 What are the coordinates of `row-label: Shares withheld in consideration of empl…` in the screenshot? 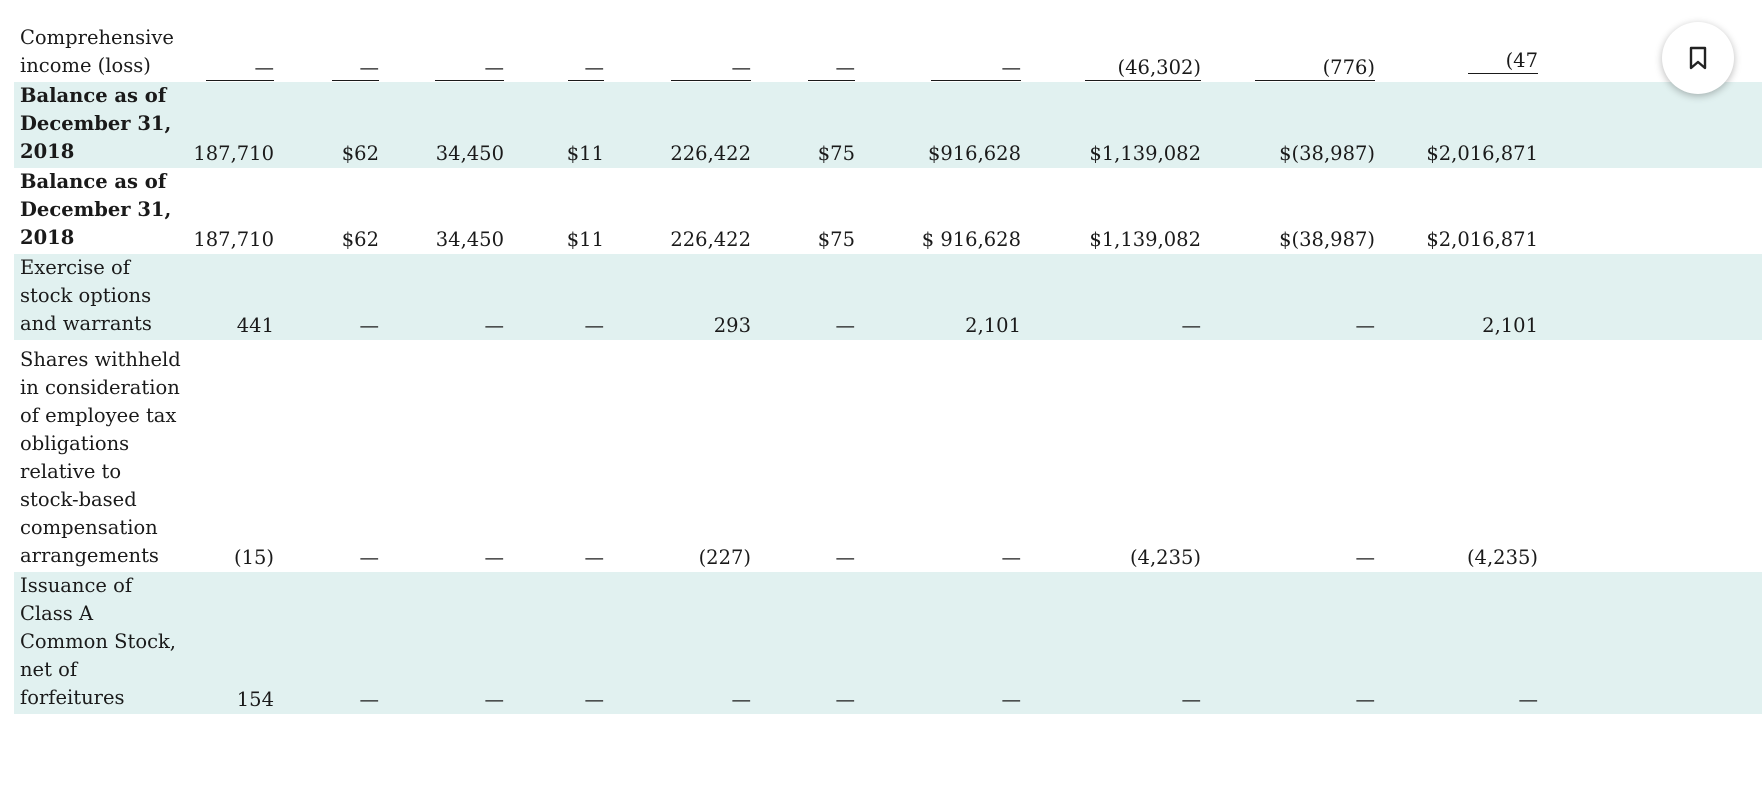 It's located at (100, 457).